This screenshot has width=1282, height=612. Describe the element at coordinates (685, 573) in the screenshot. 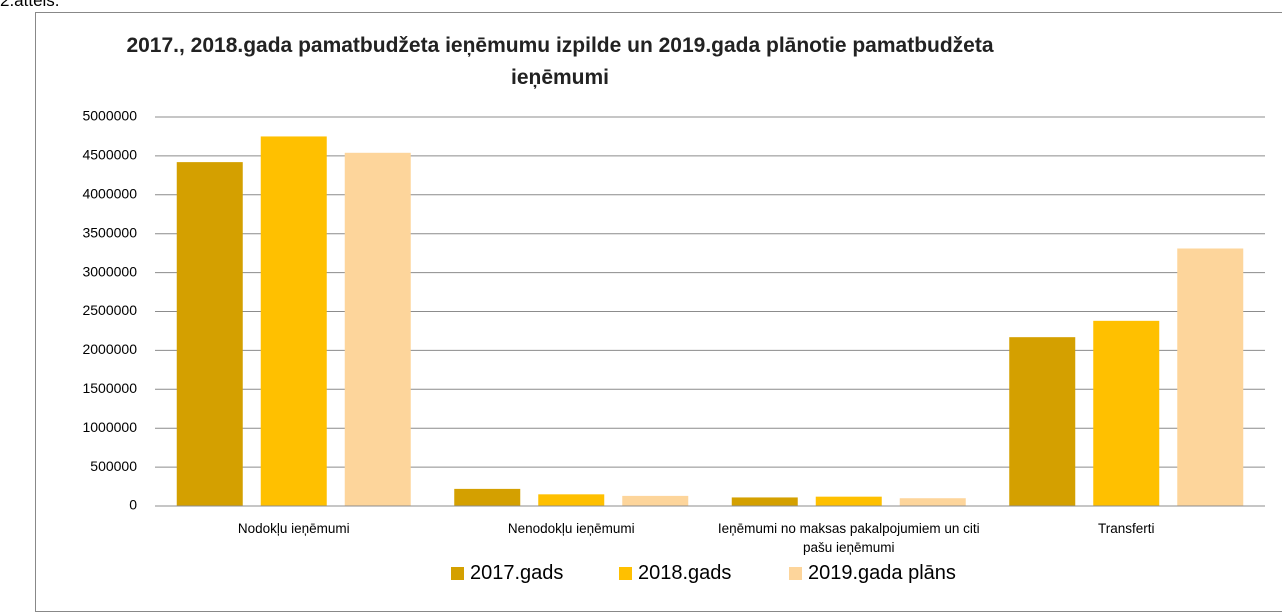

I see `legend-label: 2018.gads` at that location.